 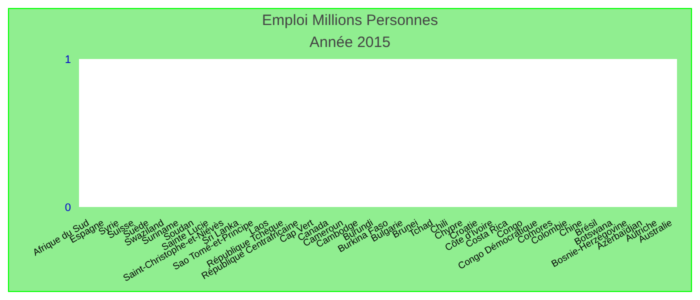 What do you see at coordinates (67, 208) in the screenshot?
I see `y-tick-label: 0` at bounding box center [67, 208].